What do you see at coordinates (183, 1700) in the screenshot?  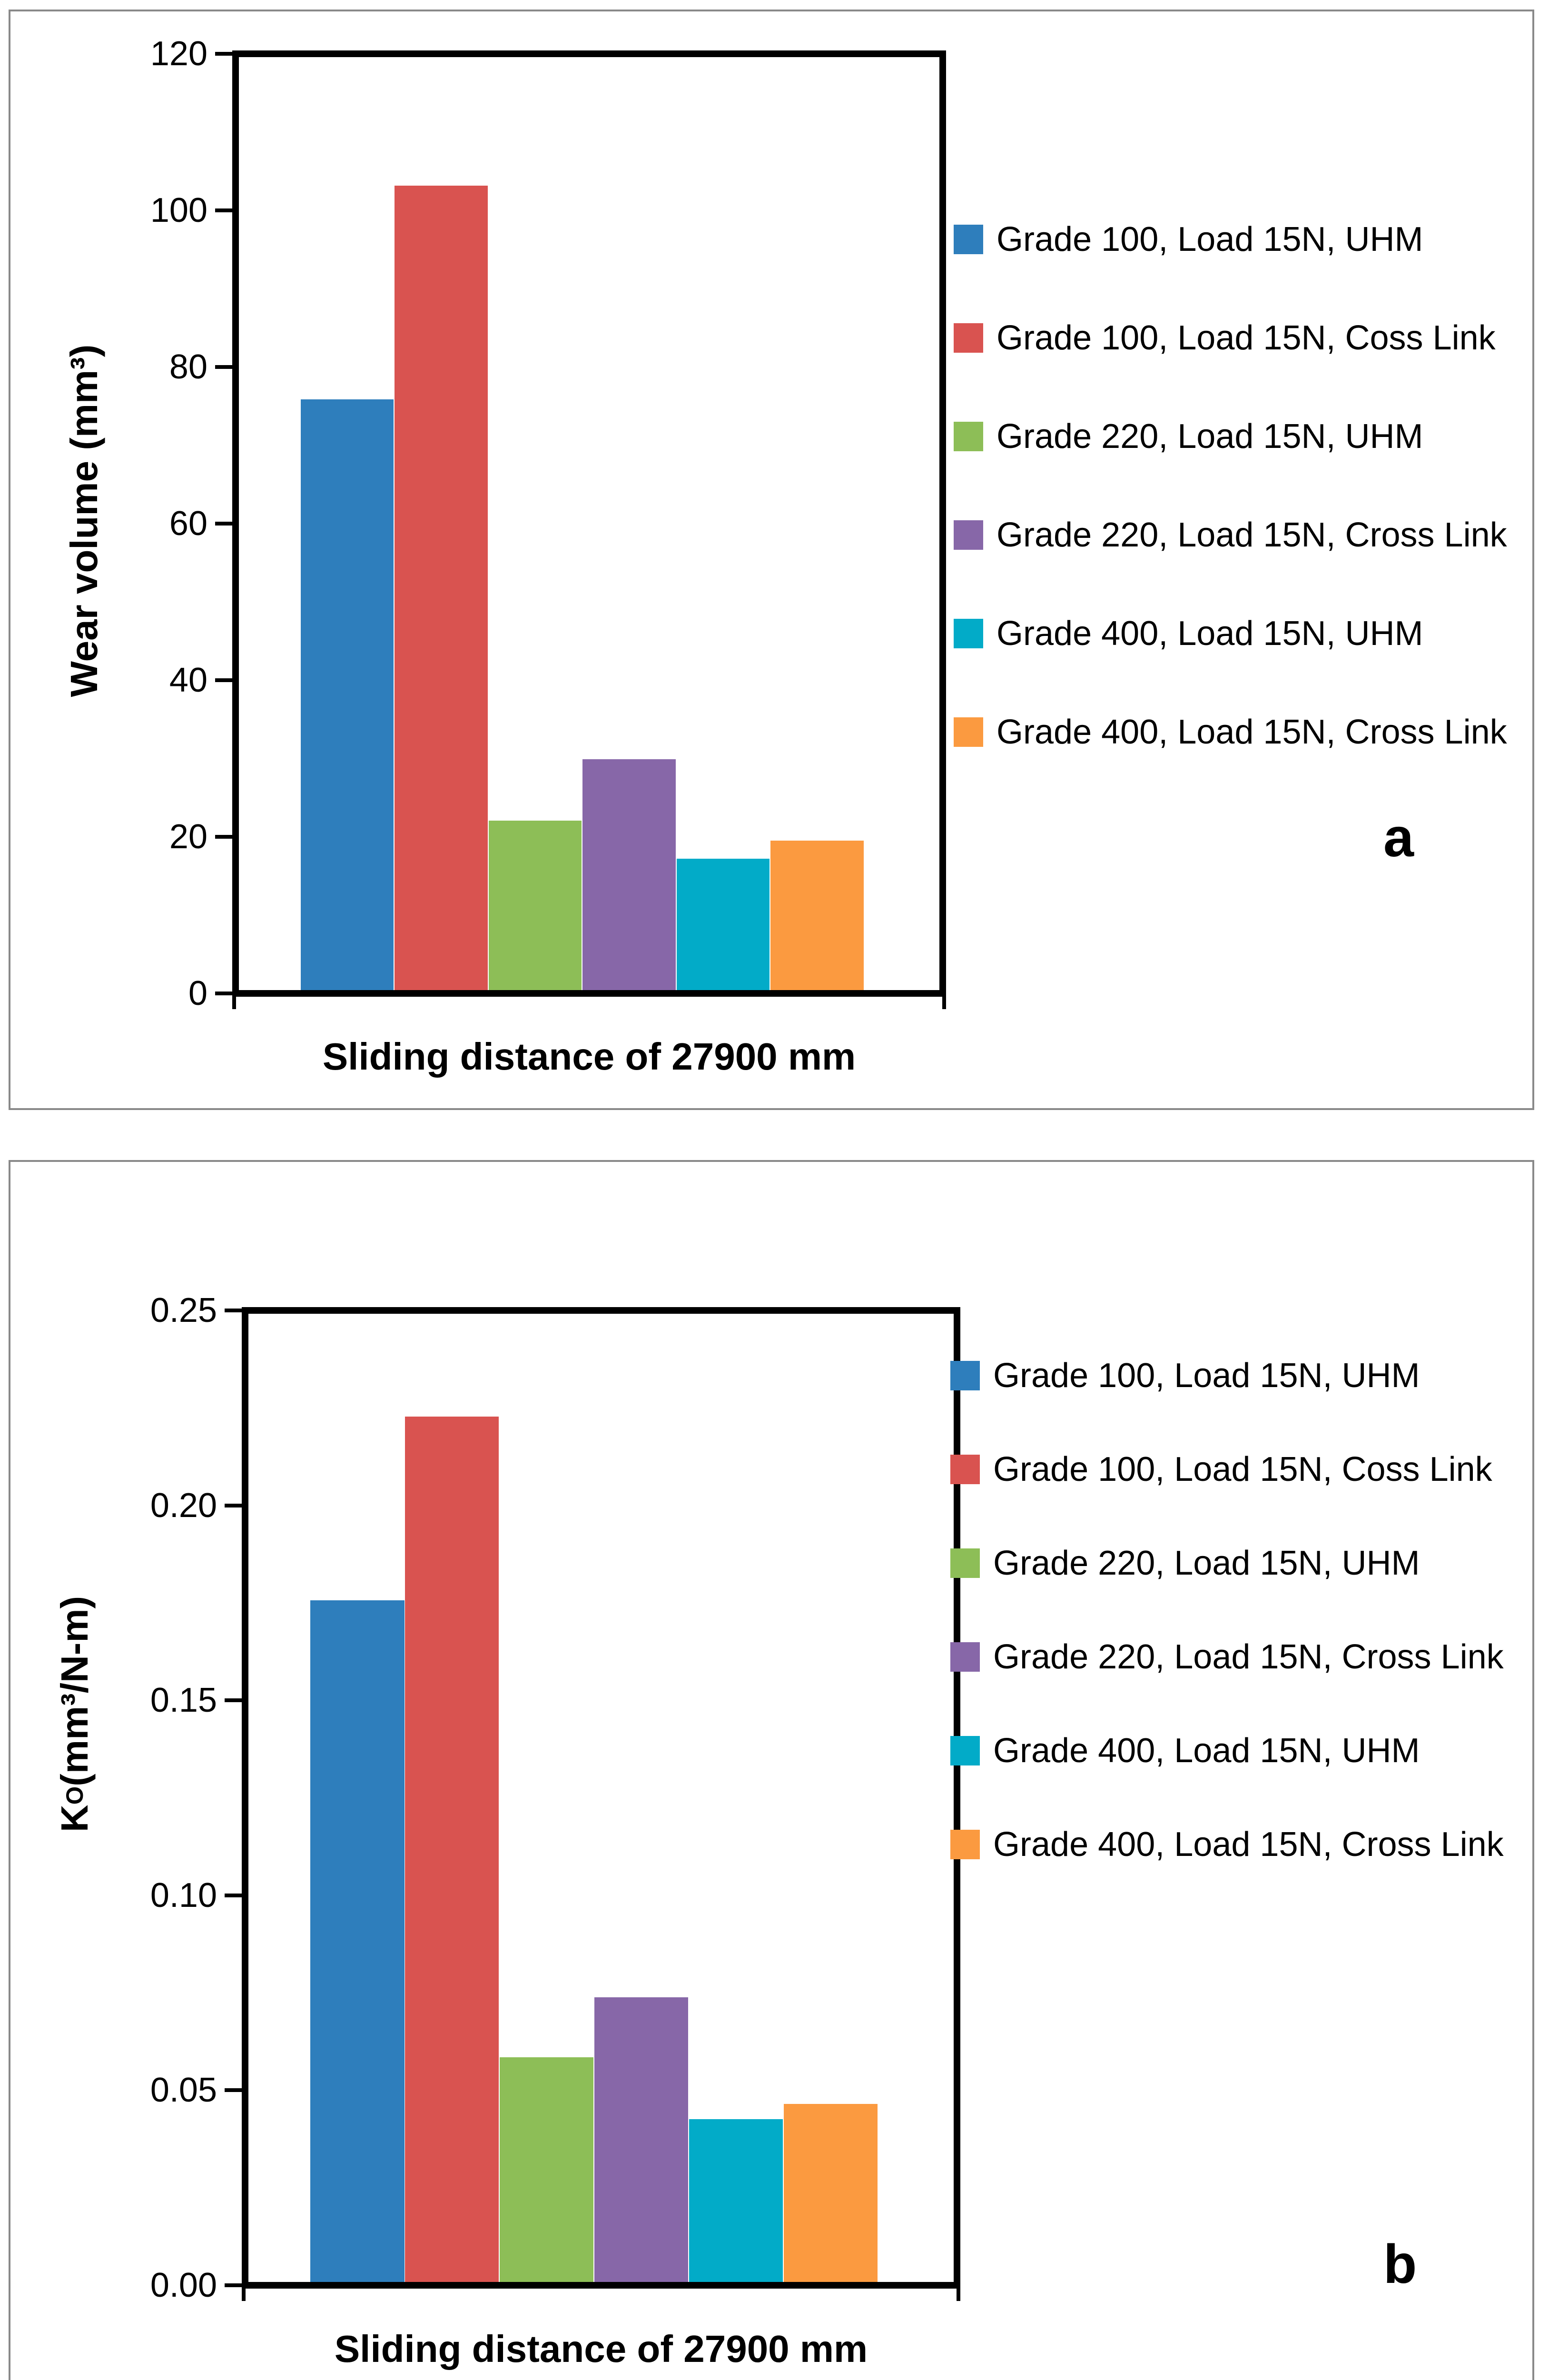 I see `y-tick-label: 0.15` at bounding box center [183, 1700].